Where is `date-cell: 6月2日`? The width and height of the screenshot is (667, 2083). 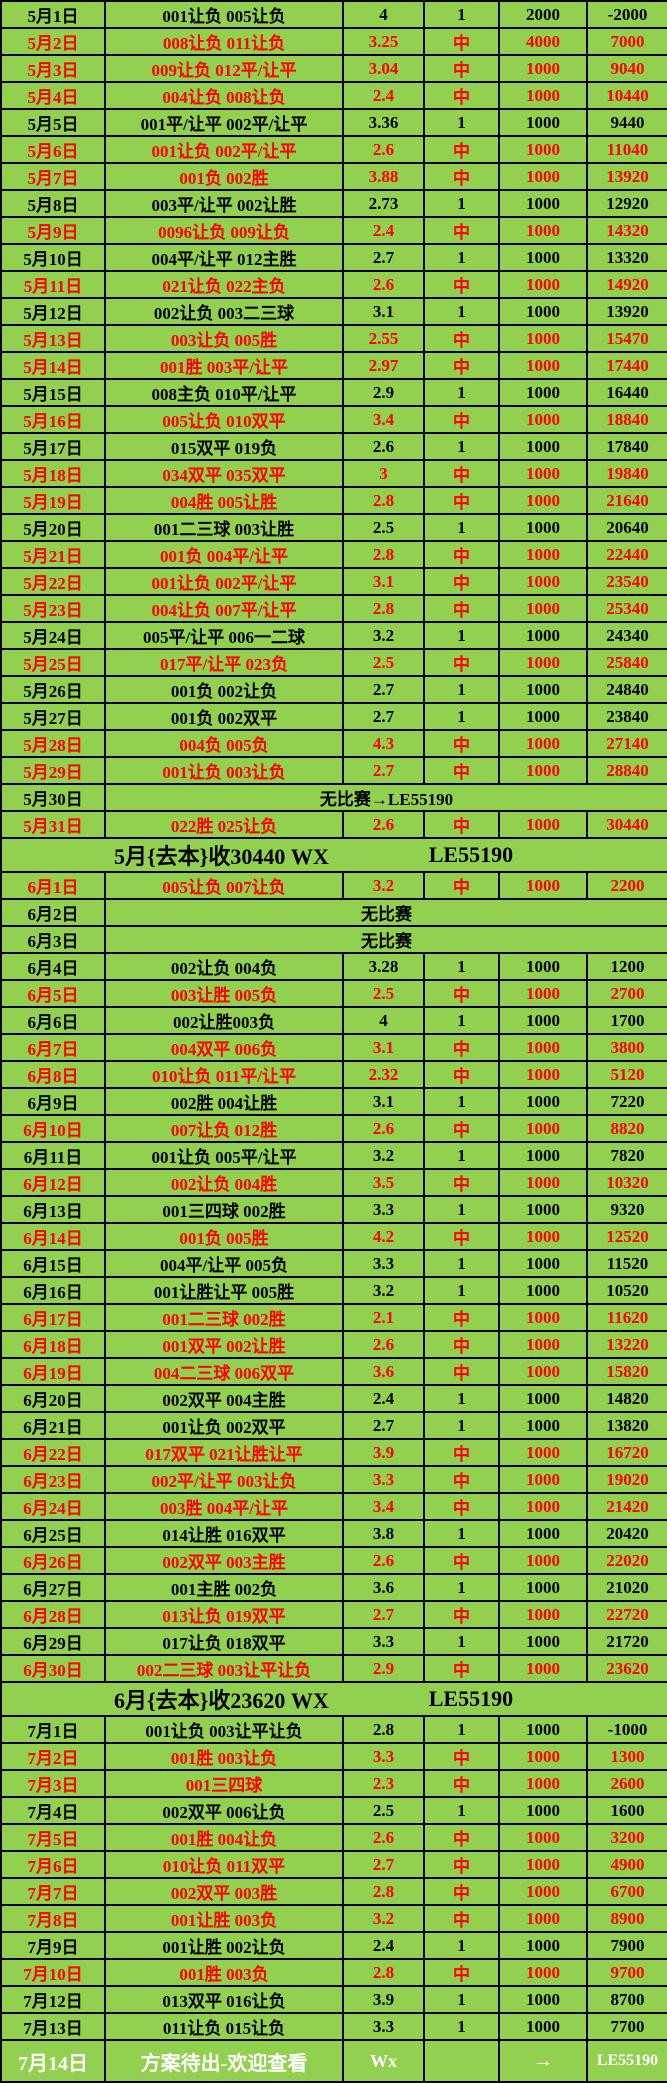
date-cell: 6月2日 is located at coordinates (53, 912).